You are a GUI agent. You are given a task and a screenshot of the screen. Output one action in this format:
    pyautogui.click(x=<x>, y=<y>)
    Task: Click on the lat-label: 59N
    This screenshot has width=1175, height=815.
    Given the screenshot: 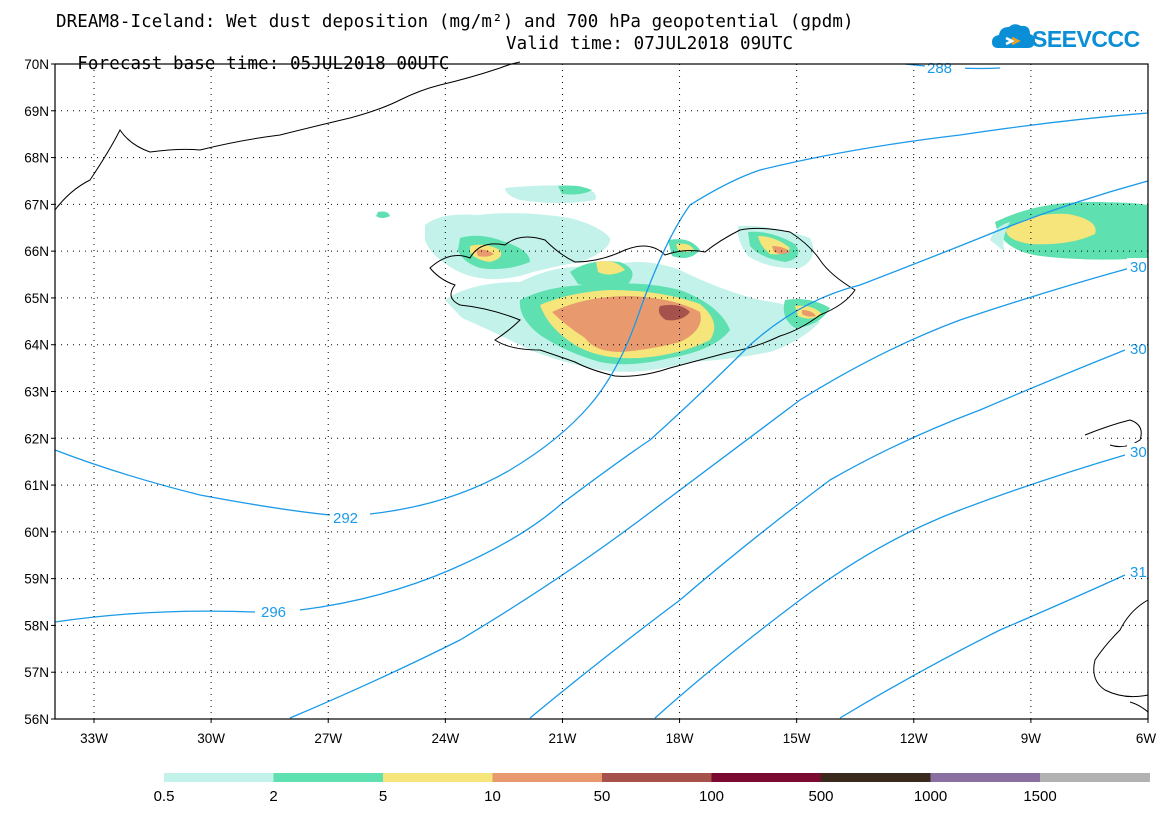 What is the action you would take?
    pyautogui.click(x=36, y=579)
    